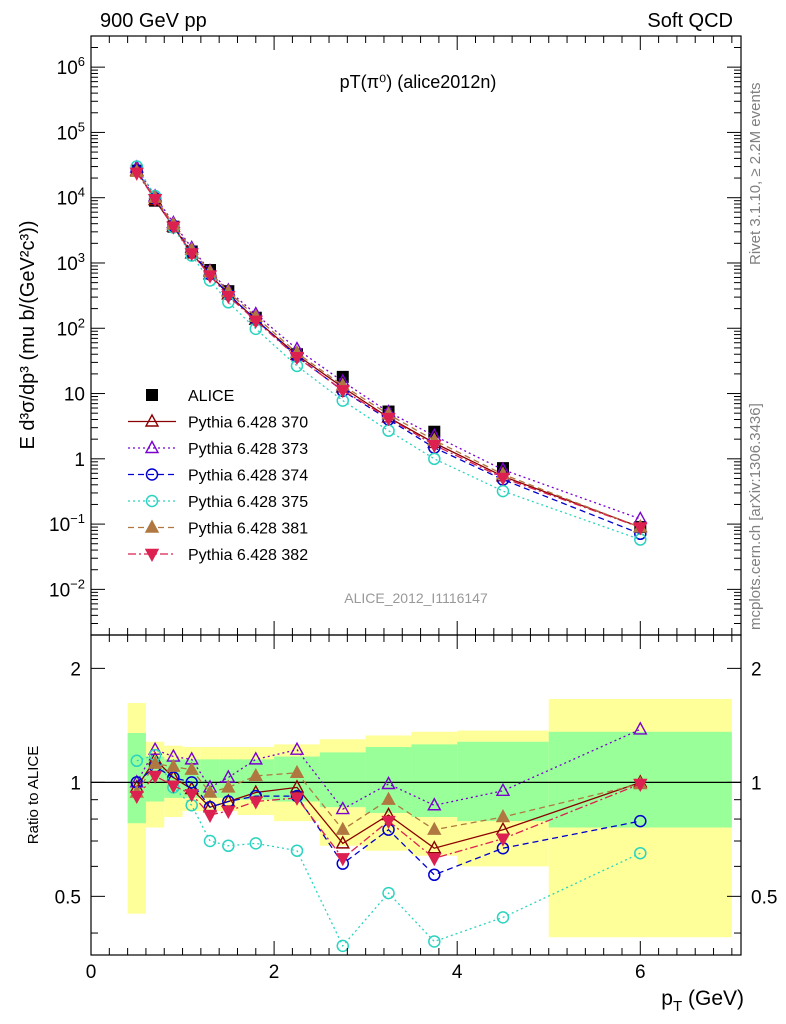  Describe the element at coordinates (91, 972) in the screenshot. I see `x-tick-label: 0` at that location.